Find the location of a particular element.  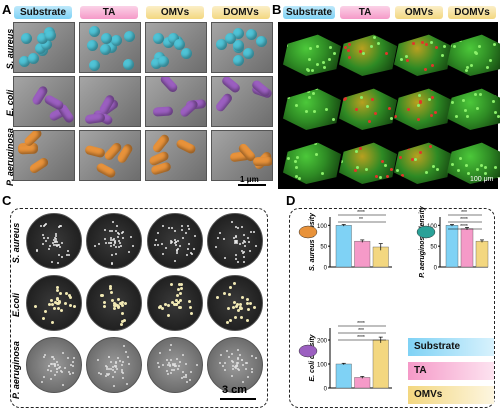

panel-label-c: C is located at coordinates (7, 200).